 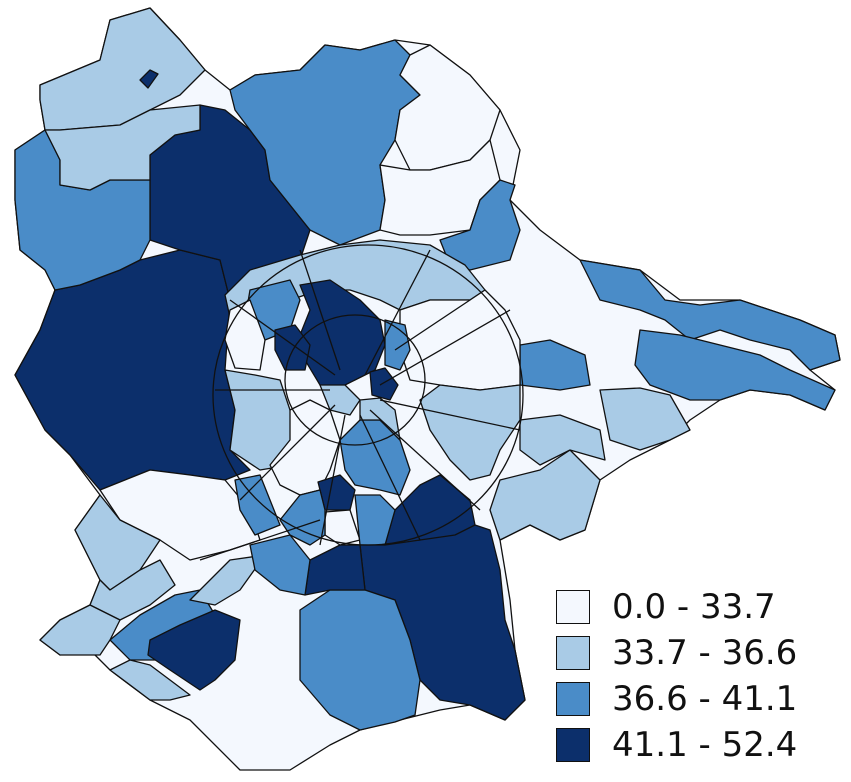 I want to click on legend-label: 0.0 - 33.7, so click(x=694, y=607).